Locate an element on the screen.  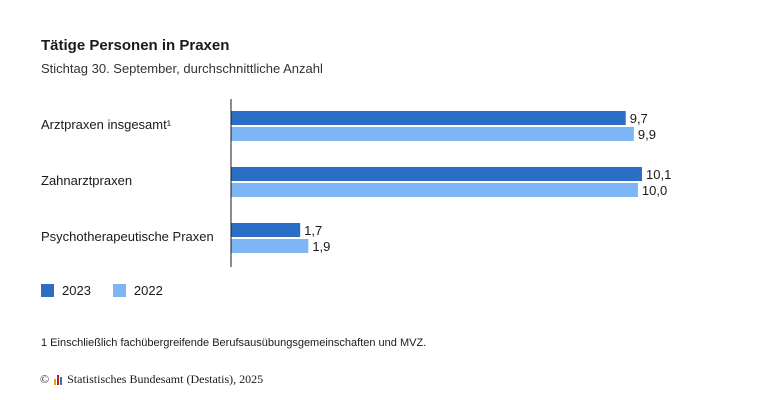
data-label-2022: 10,0 is located at coordinates (654, 190).